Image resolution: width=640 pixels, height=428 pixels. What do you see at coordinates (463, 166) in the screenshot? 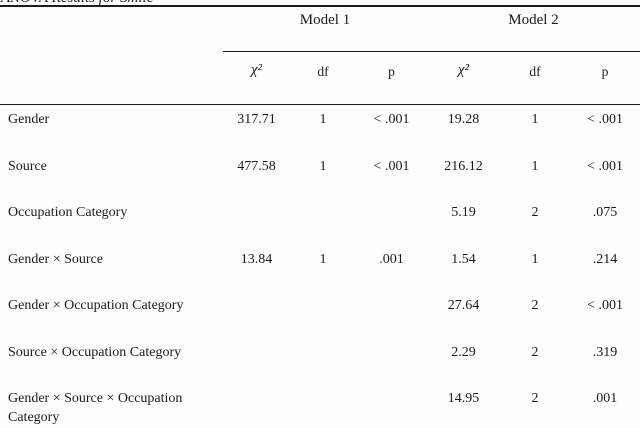
I see `cell-m2-chi2: 216.12` at bounding box center [463, 166].